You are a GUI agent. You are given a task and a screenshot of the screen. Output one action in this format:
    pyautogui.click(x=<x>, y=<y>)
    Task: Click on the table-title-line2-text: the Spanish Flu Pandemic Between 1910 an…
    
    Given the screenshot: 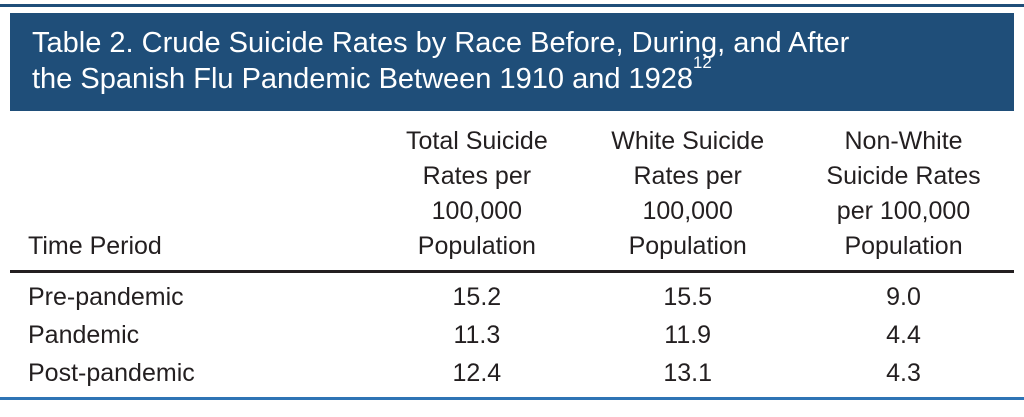 What is the action you would take?
    pyautogui.click(x=363, y=79)
    